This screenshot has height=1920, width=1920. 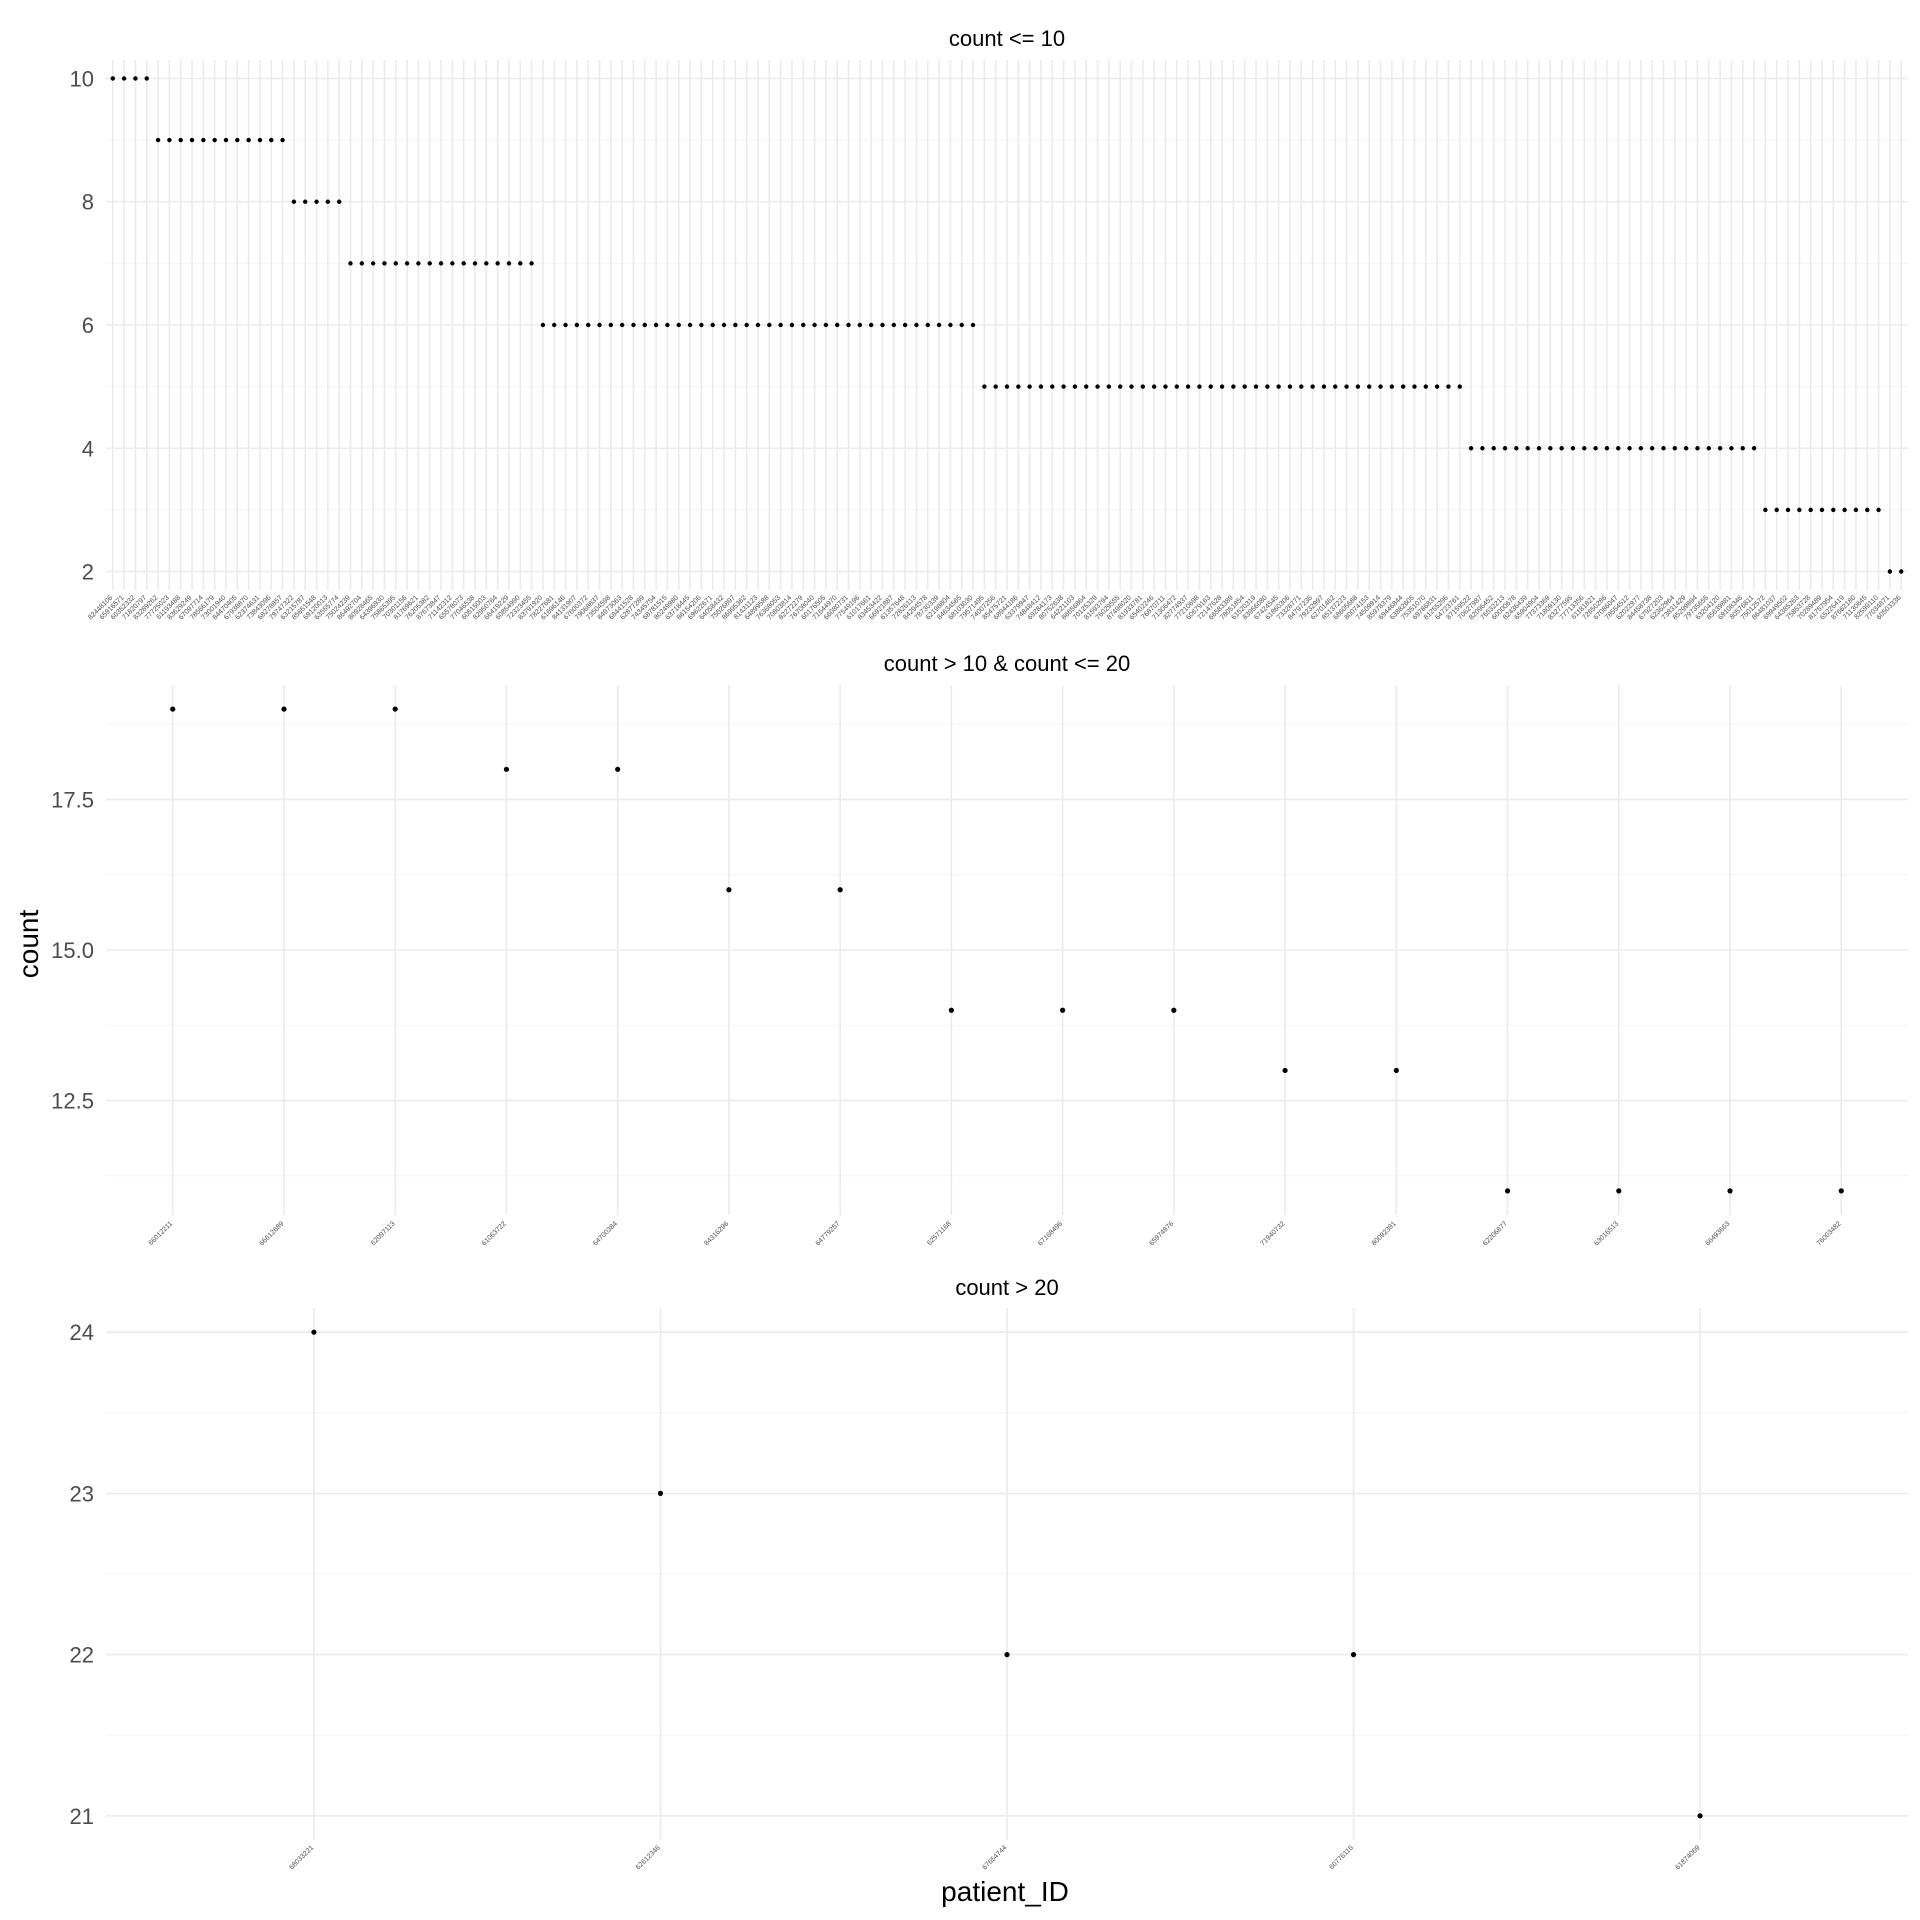 I want to click on y-tick-label: 23, so click(x=82, y=1493).